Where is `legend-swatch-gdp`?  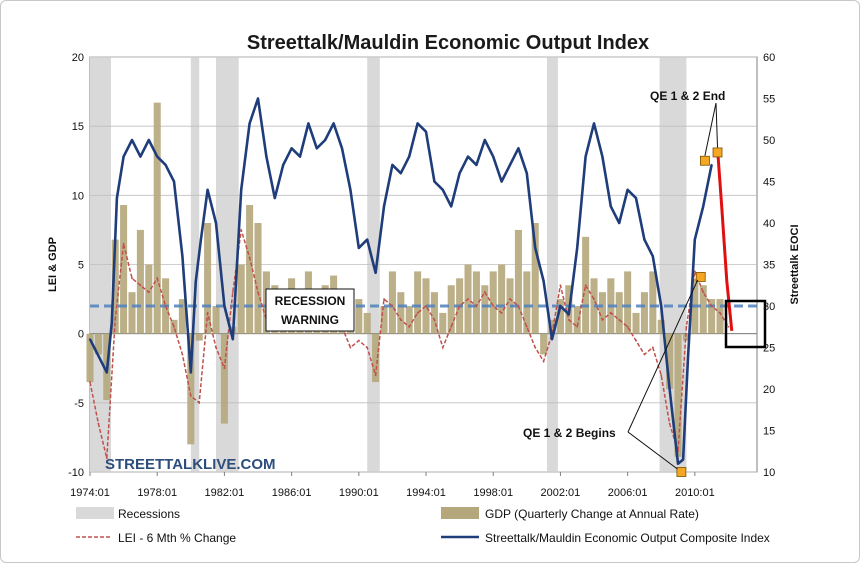
legend-swatch-gdp is located at coordinates (460, 513).